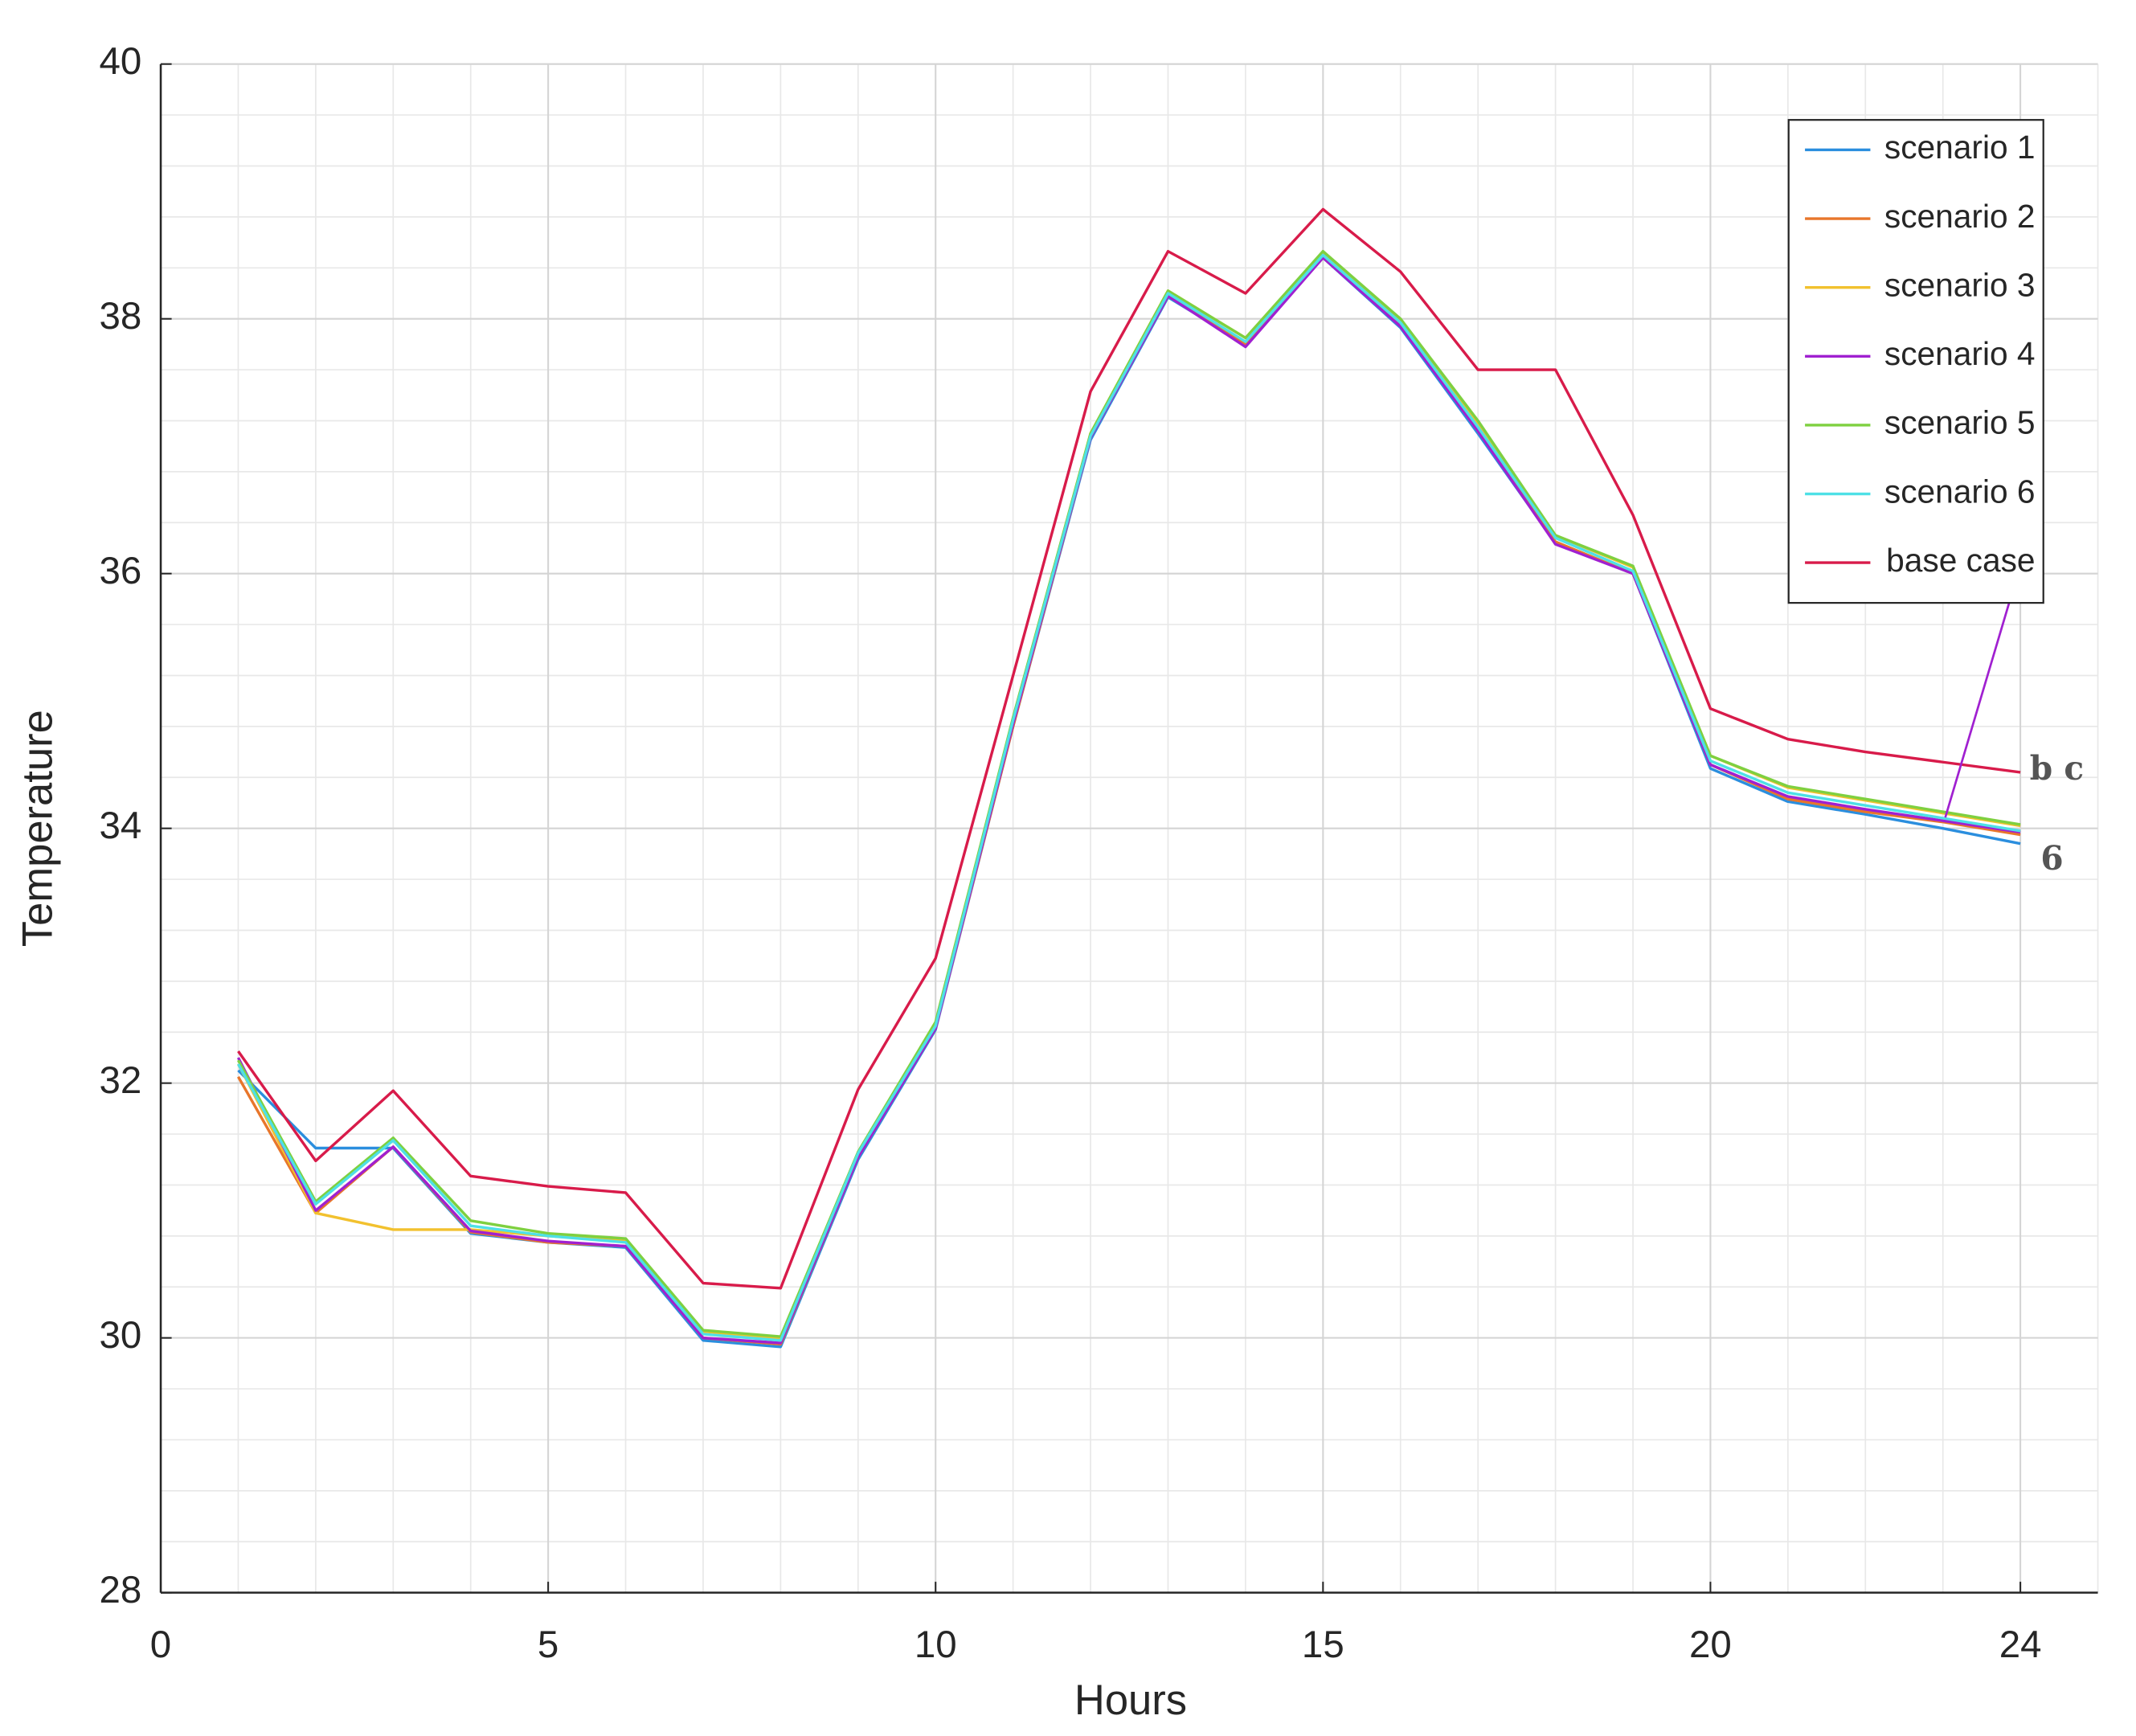 The height and width of the screenshot is (1736, 2136). Describe the element at coordinates (38, 828) in the screenshot. I see `y-axis-label: Temperature` at that location.